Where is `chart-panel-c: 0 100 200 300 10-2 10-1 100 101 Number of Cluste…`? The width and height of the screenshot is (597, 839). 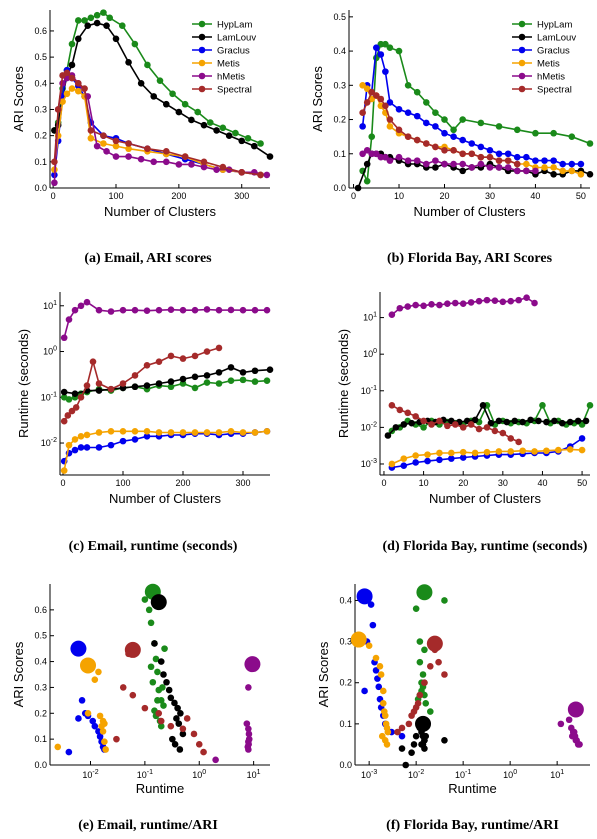
chart-panel-c: 0 100 200 300 10-2 10-1 100 101 Number of Cluste… is located at coordinates (145, 423).